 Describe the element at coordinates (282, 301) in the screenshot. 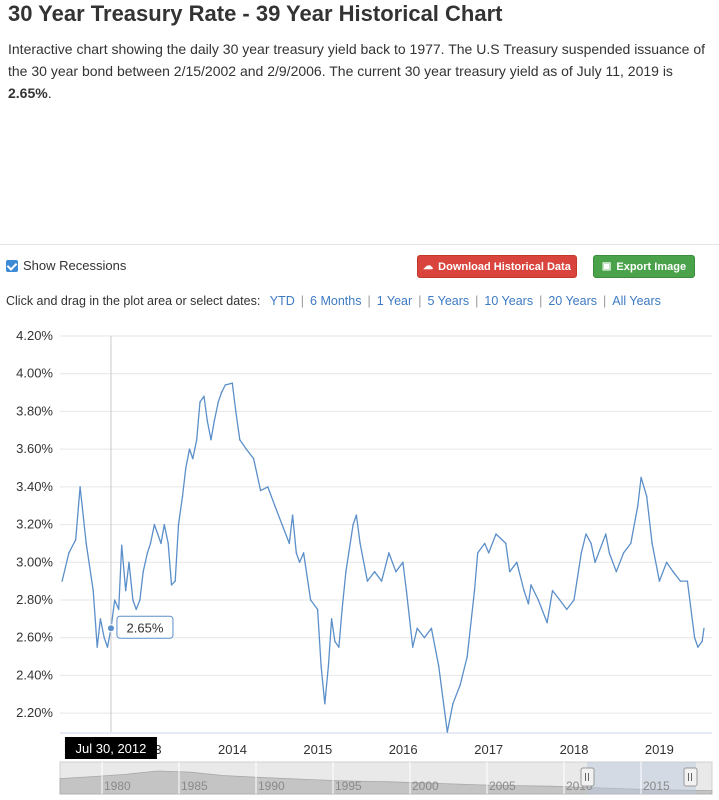

I see `range-ytd: YTD` at that location.